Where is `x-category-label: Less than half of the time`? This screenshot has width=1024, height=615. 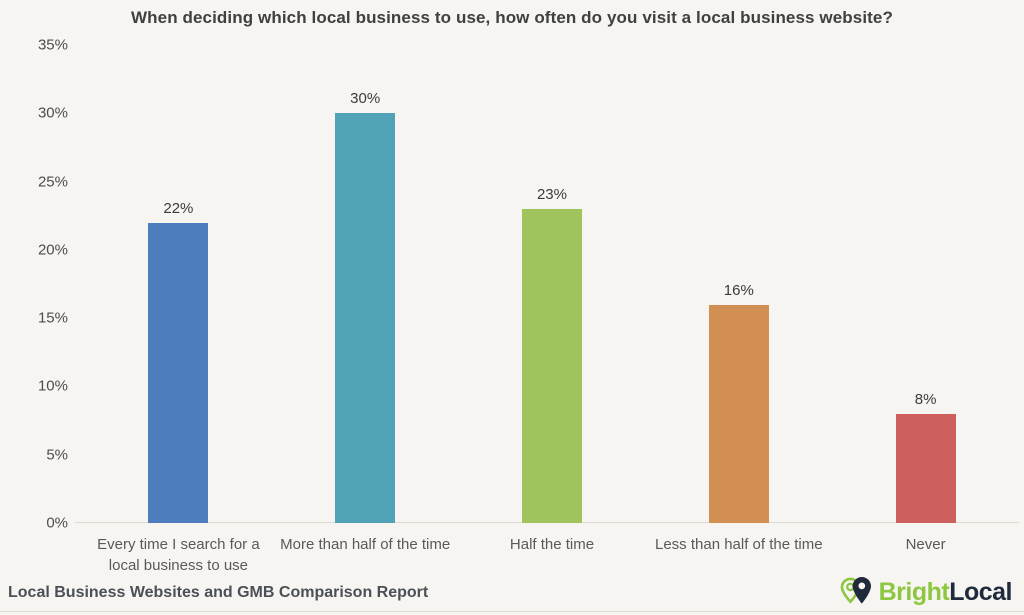 x-category-label: Less than half of the time is located at coordinates (738, 555).